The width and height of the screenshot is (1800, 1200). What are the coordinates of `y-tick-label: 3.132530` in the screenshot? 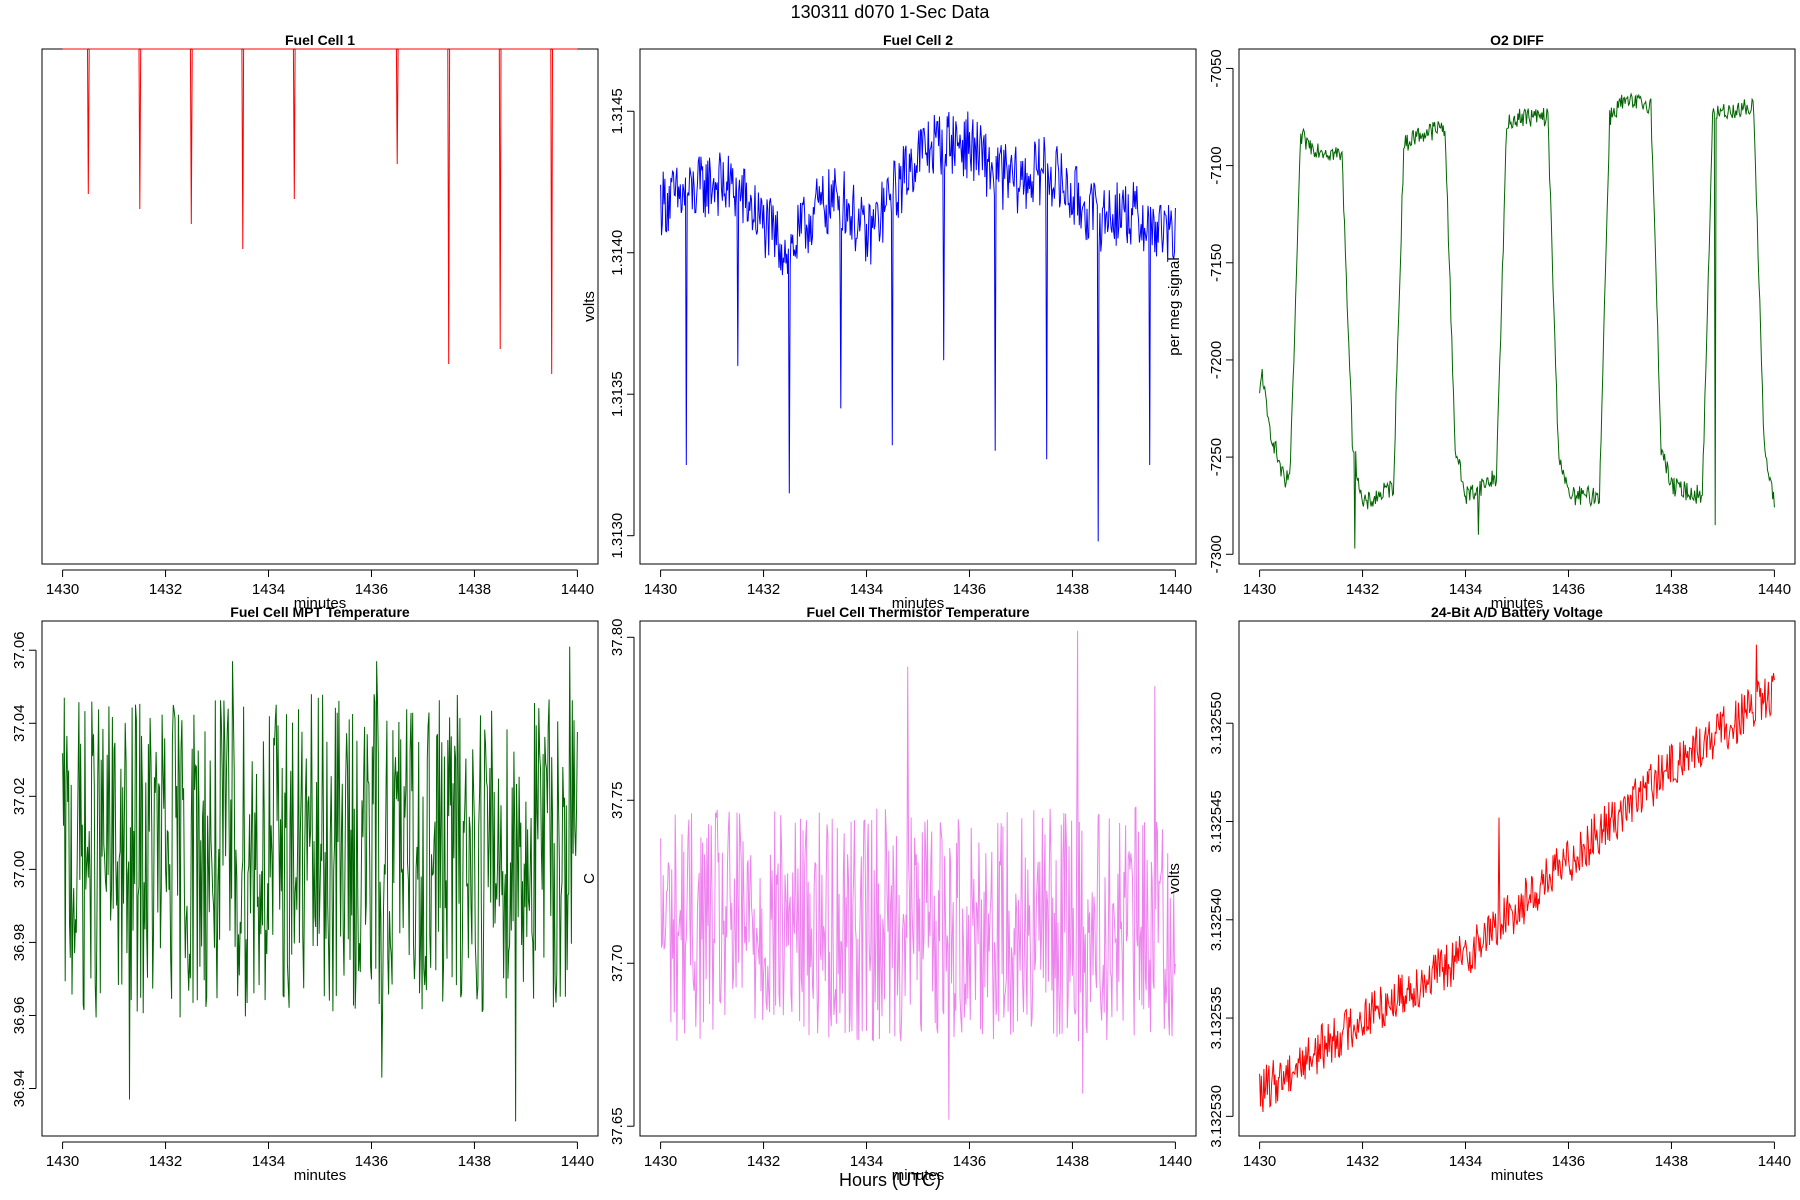 It's located at (1216, 1116).